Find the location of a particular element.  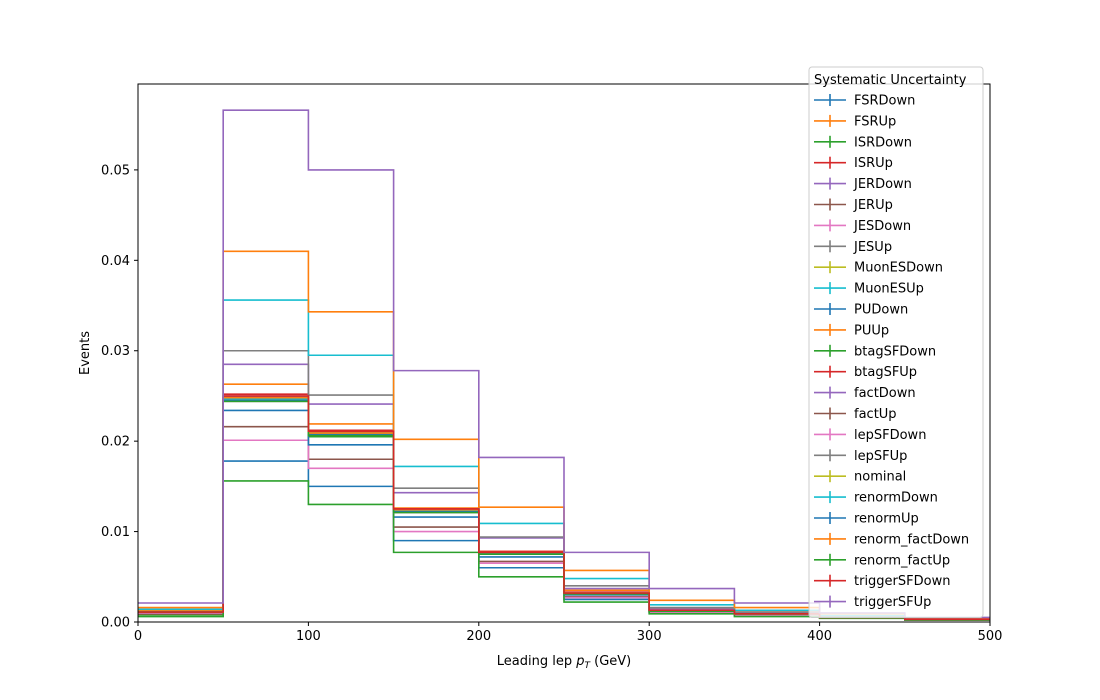

legend-label: ISRUp is located at coordinates (873, 163).